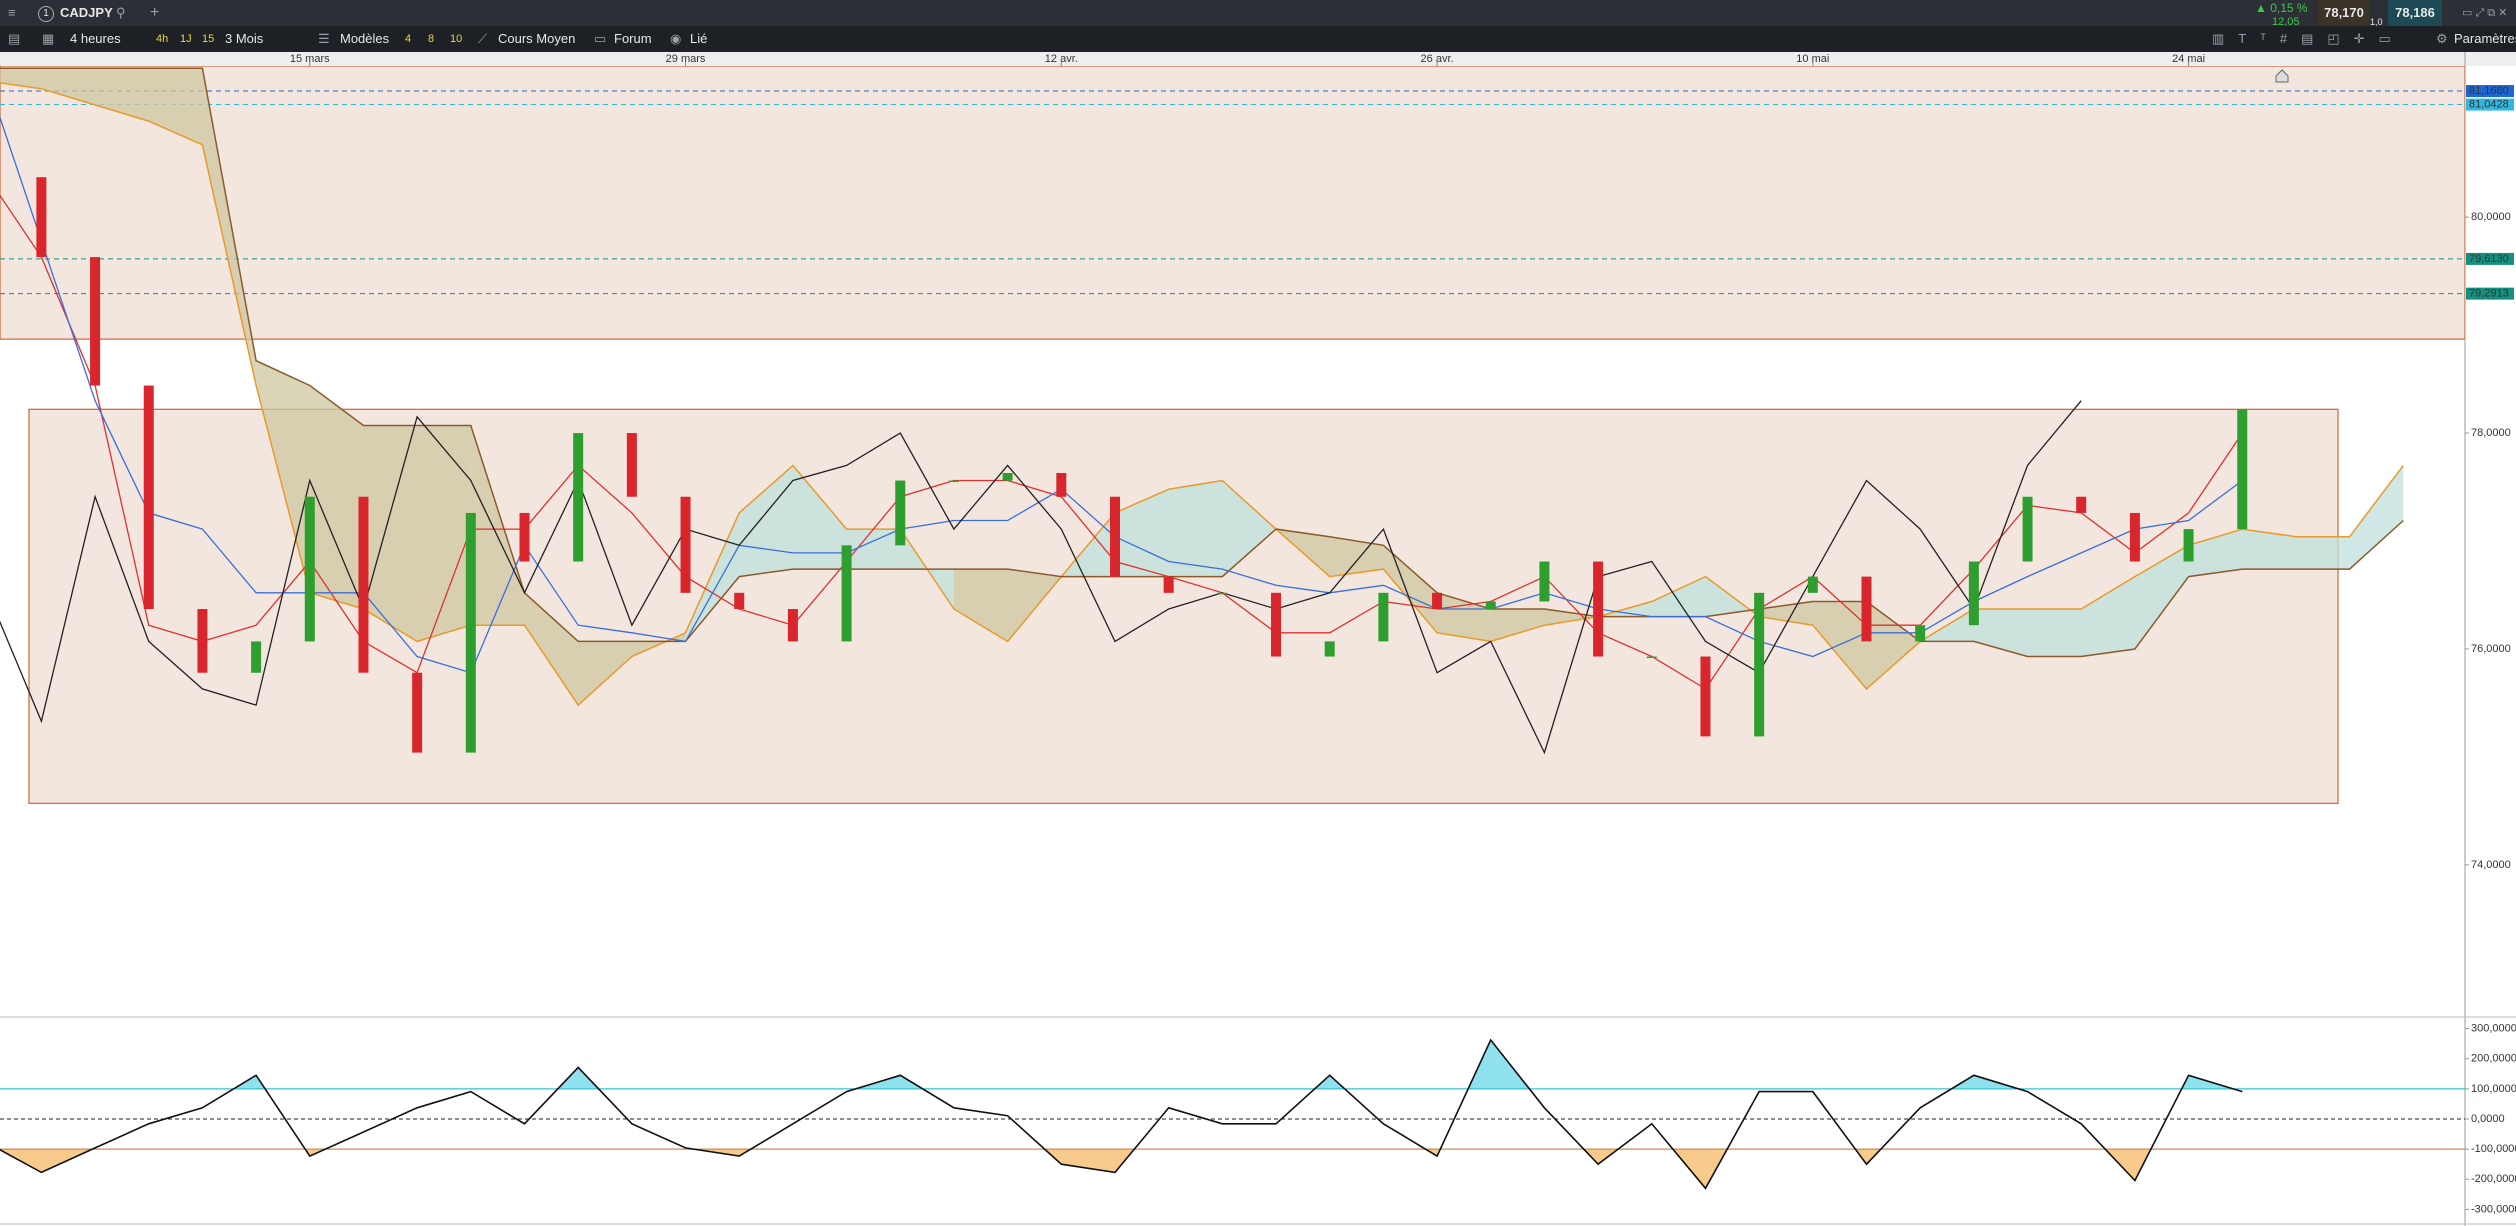 The image size is (2516, 1226). I want to click on settings: Paramètres, so click(2485, 38).